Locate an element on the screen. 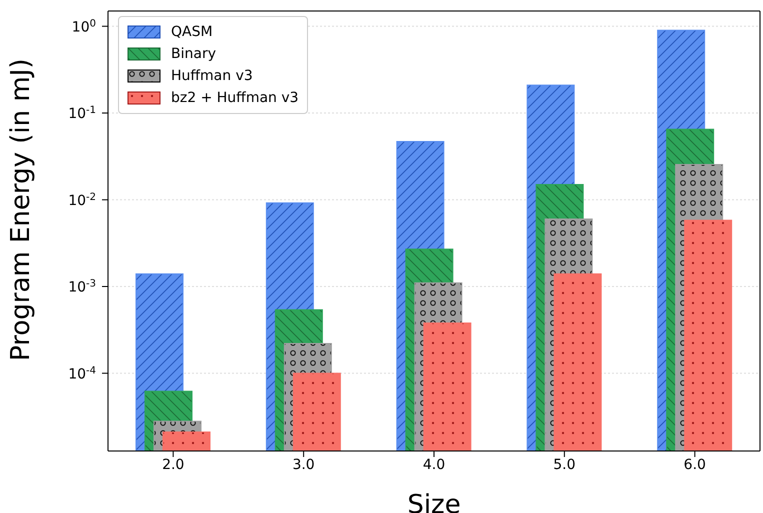  y-tick-label: 10$^{-3}$ is located at coordinates (82, 287).